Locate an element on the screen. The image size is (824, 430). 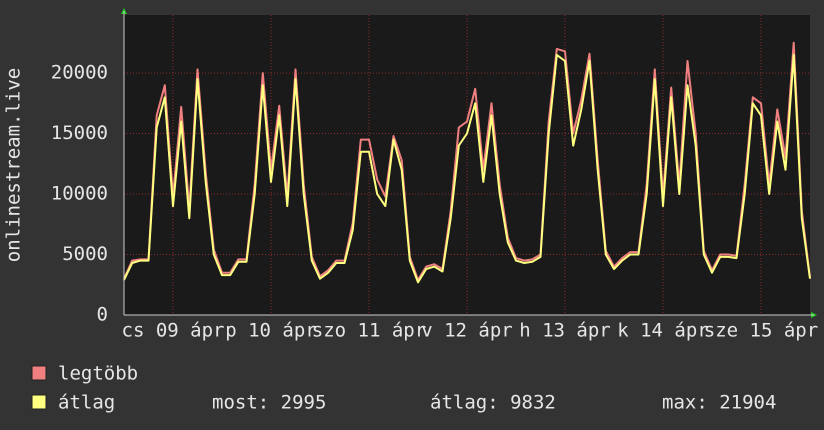
legend-label: átlag is located at coordinates (86, 403).